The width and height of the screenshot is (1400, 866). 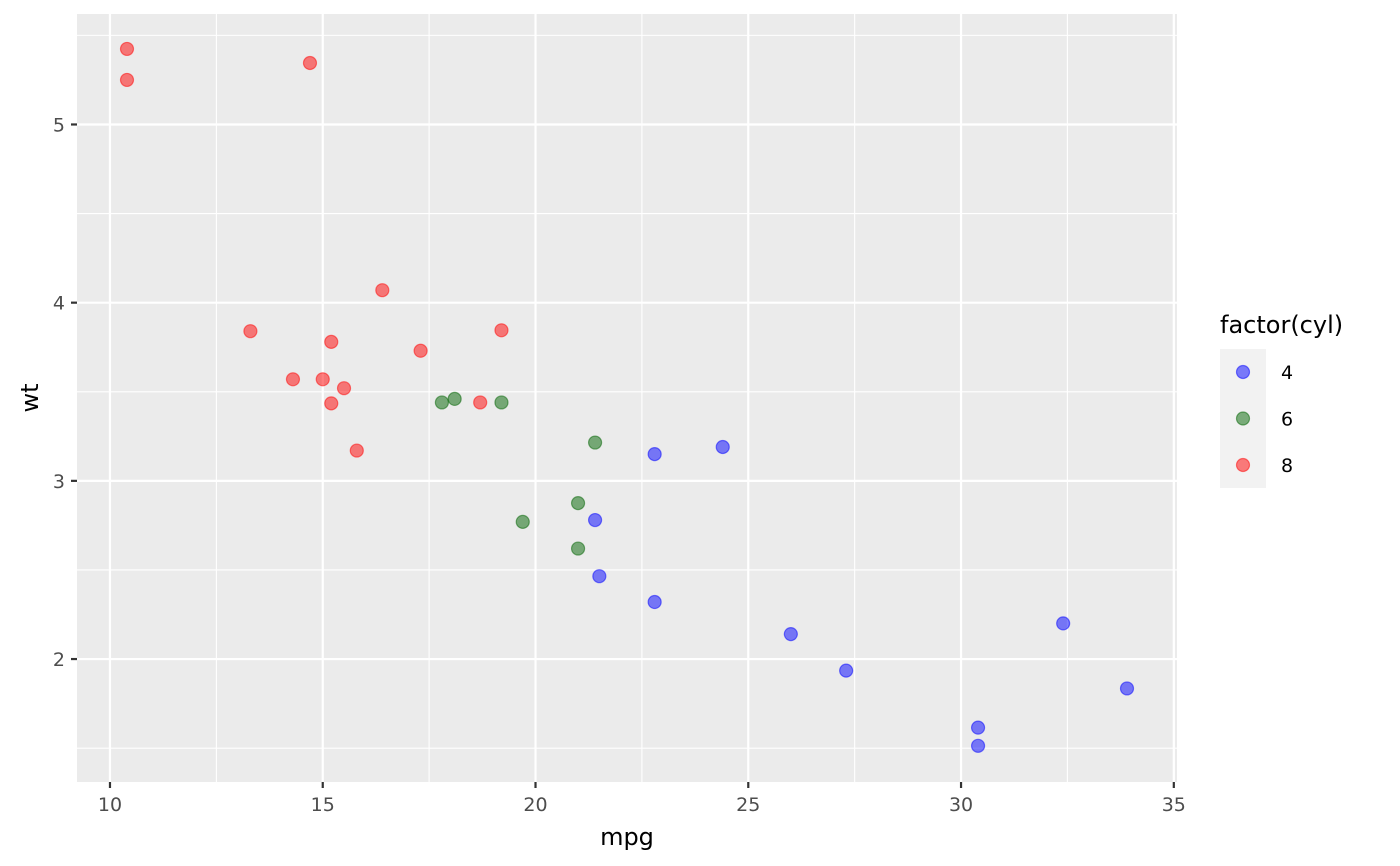 What do you see at coordinates (59, 482) in the screenshot?
I see `y-tick-label: 3` at bounding box center [59, 482].